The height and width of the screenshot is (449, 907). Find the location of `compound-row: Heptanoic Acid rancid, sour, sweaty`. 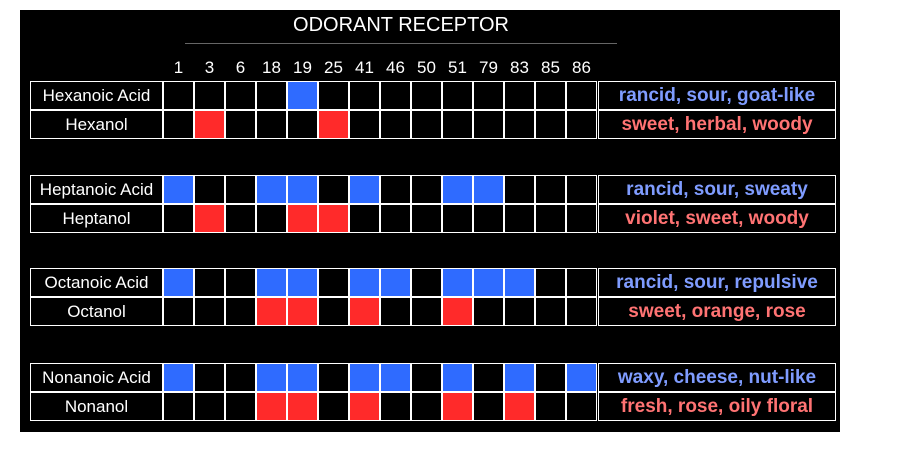

compound-row: Heptanoic Acid rancid, sour, sweaty is located at coordinates (433, 189).